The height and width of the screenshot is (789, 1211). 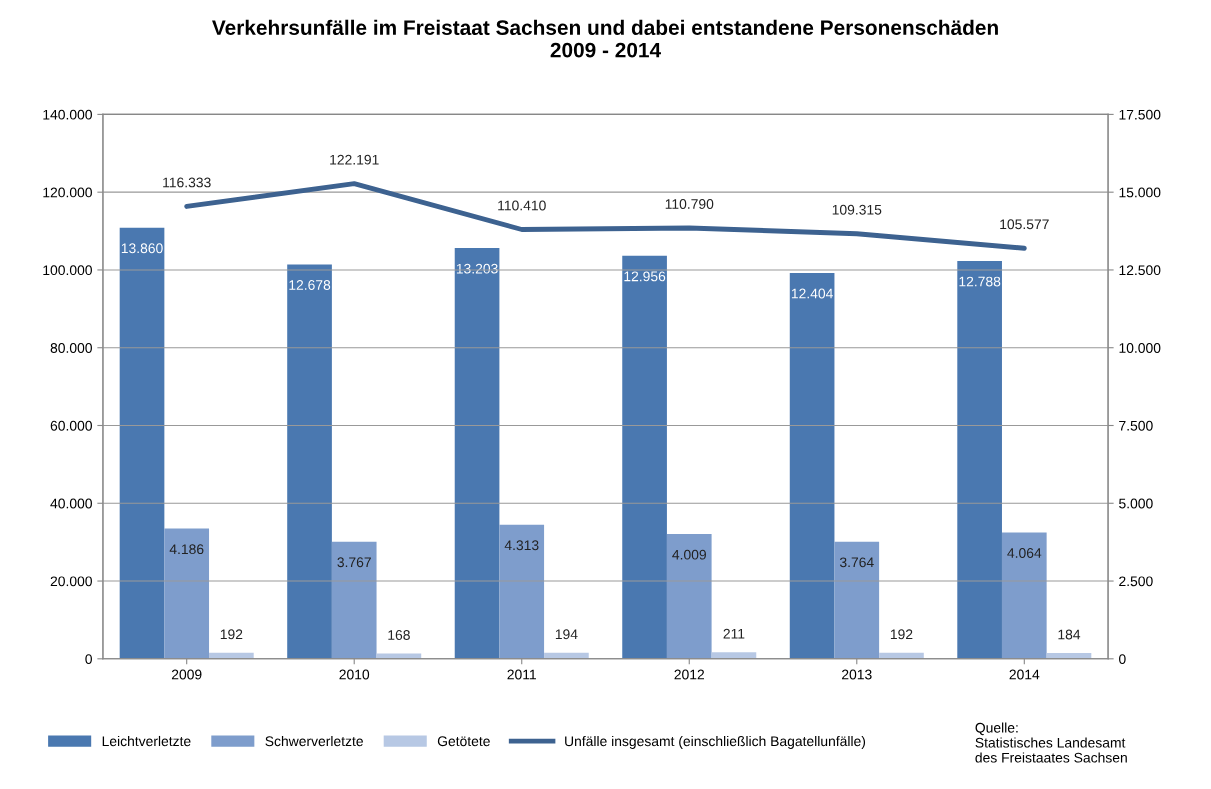 I want to click on y2-tick-label: 7.500, so click(x=1136, y=425).